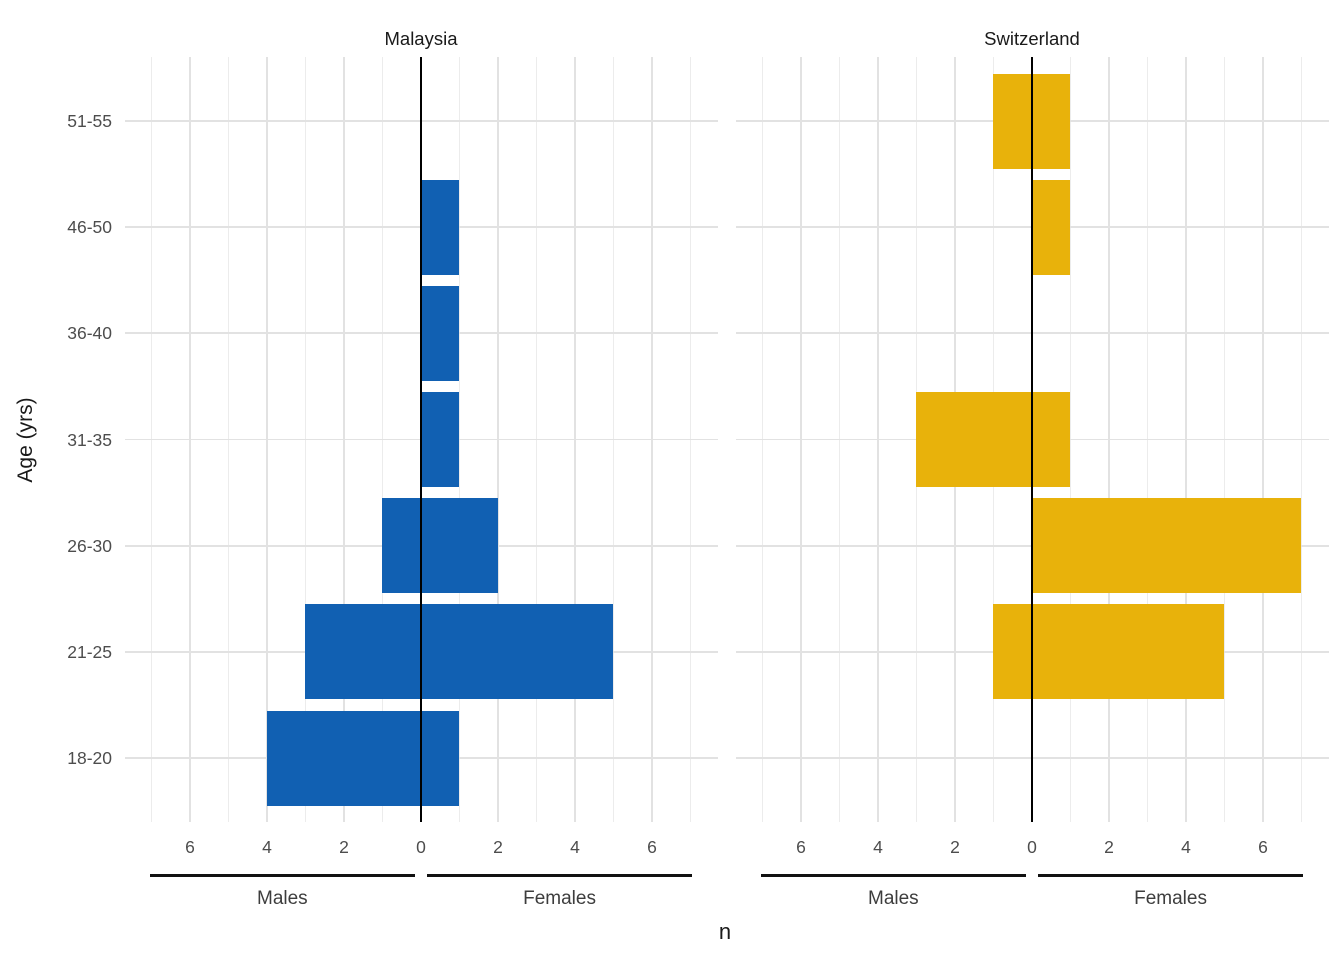 Image resolution: width=1344 pixels, height=960 pixels. Describe the element at coordinates (725, 931) in the screenshot. I see `x-axis-title: n` at that location.